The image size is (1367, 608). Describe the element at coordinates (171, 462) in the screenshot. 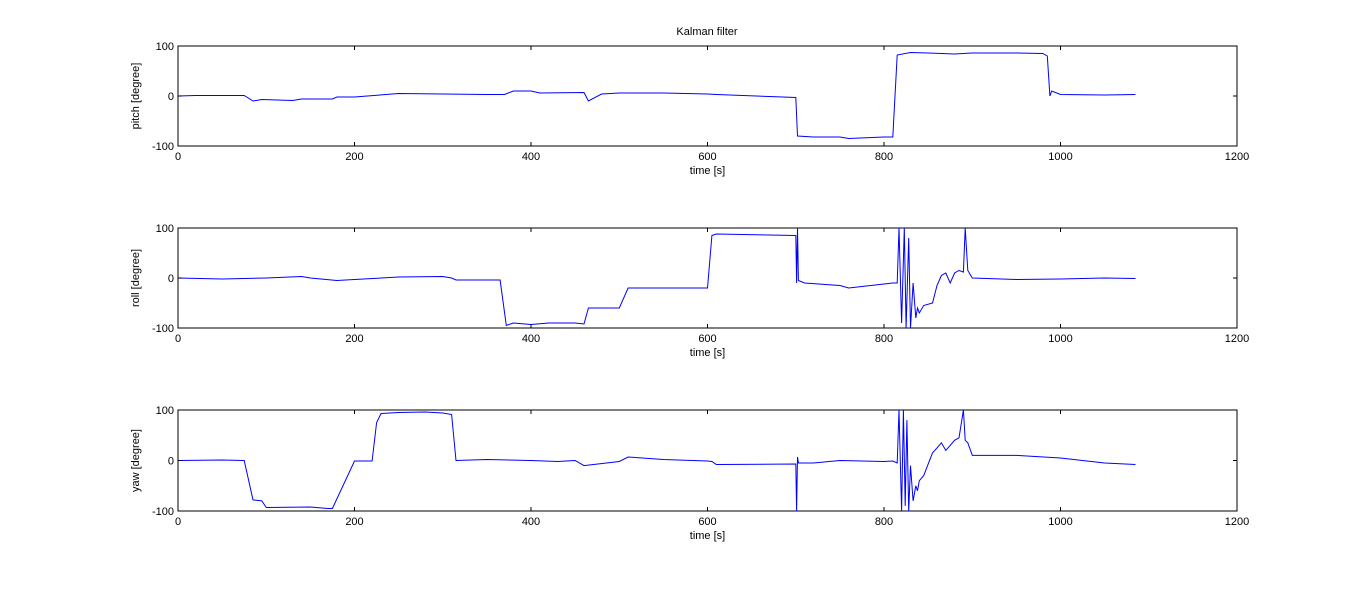

I see `yaw-y-tick-label: 0` at that location.